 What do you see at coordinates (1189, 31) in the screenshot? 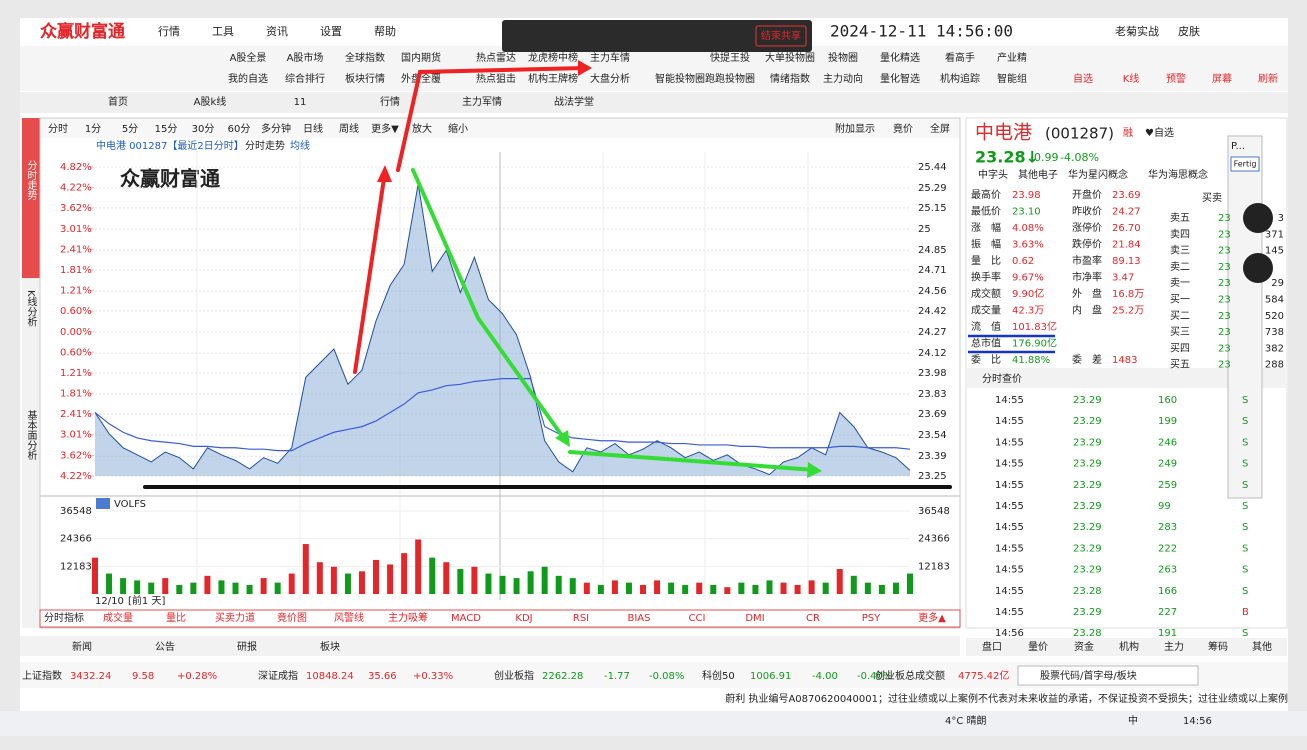
I see `skin: 皮肤` at bounding box center [1189, 31].